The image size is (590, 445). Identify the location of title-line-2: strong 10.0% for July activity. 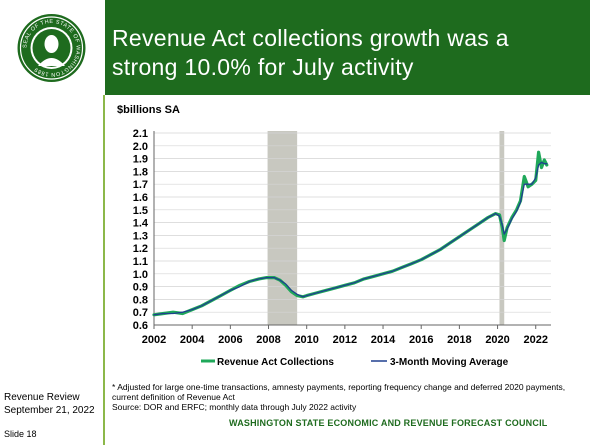
(263, 67).